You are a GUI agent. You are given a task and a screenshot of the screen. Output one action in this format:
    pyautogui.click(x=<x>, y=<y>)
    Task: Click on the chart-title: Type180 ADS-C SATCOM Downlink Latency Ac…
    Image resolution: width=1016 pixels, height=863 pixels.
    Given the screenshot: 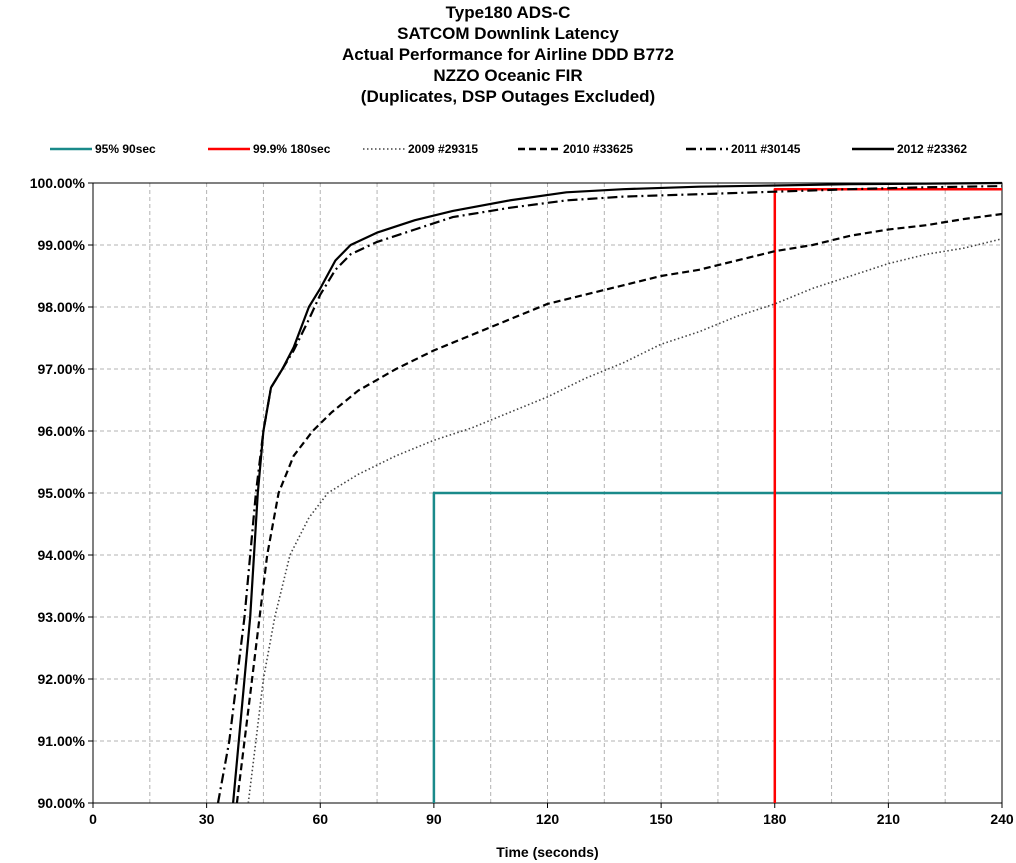 What is the action you would take?
    pyautogui.click(x=508, y=54)
    